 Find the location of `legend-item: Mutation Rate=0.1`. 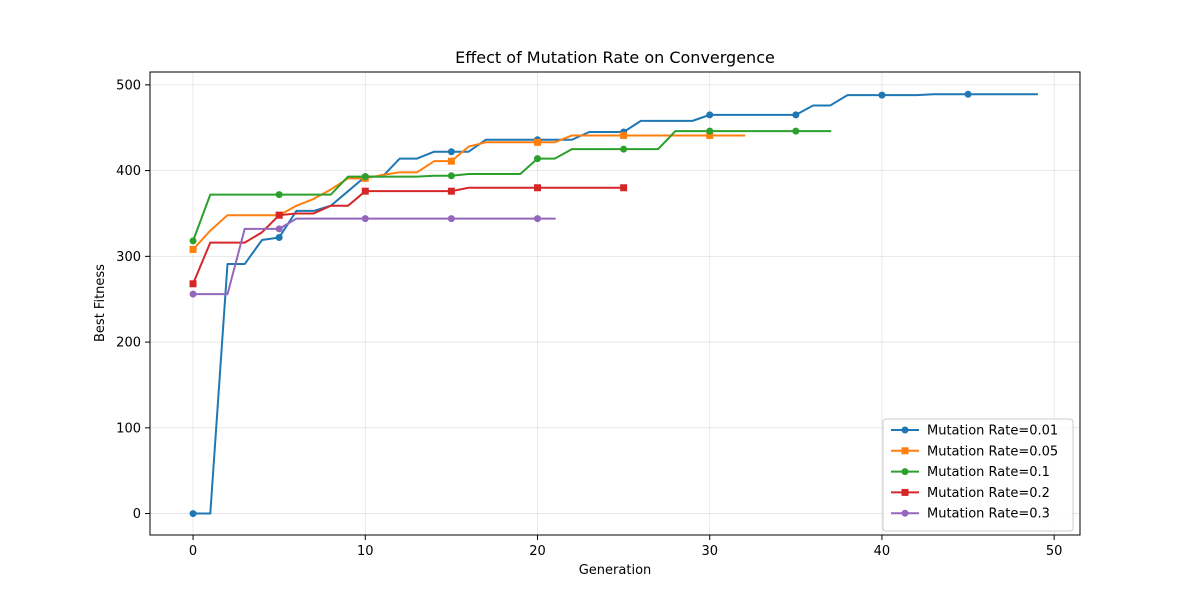

legend-item: Mutation Rate=0.1 is located at coordinates (970, 472).